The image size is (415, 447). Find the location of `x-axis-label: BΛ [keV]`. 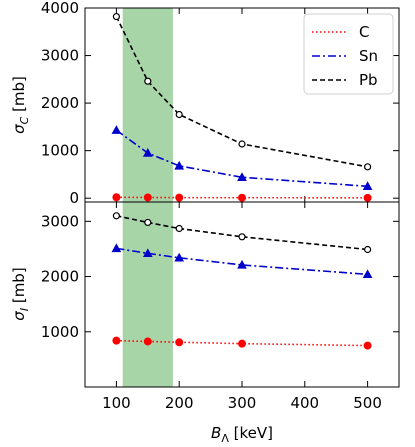

x-axis-label: BΛ [keV] is located at coordinates (242, 434).